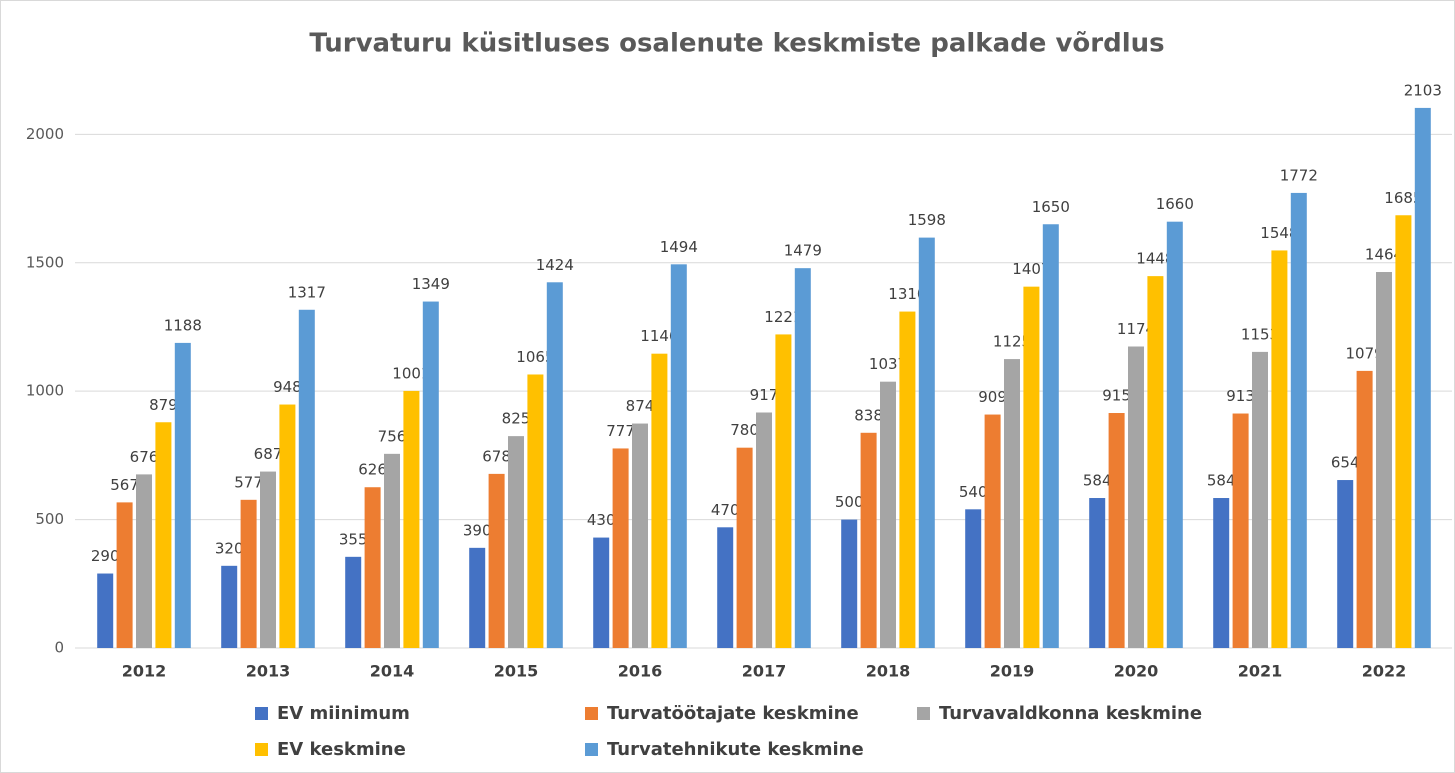  What do you see at coordinates (287, 387) in the screenshot?
I see `data-label: 948` at bounding box center [287, 387].